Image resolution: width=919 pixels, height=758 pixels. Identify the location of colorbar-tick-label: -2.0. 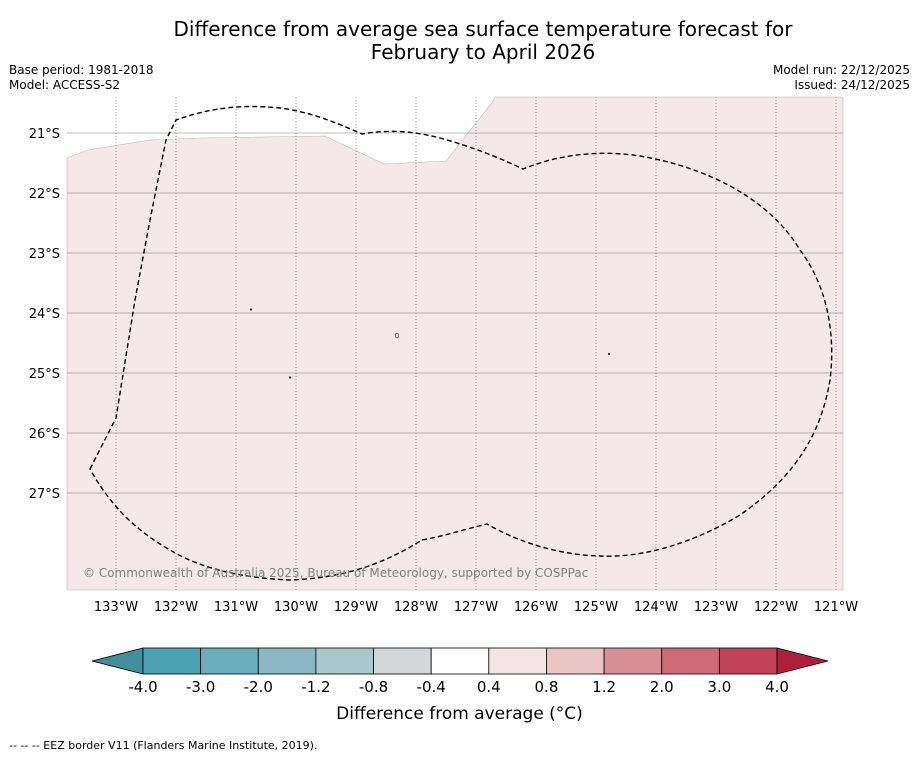
(258, 687).